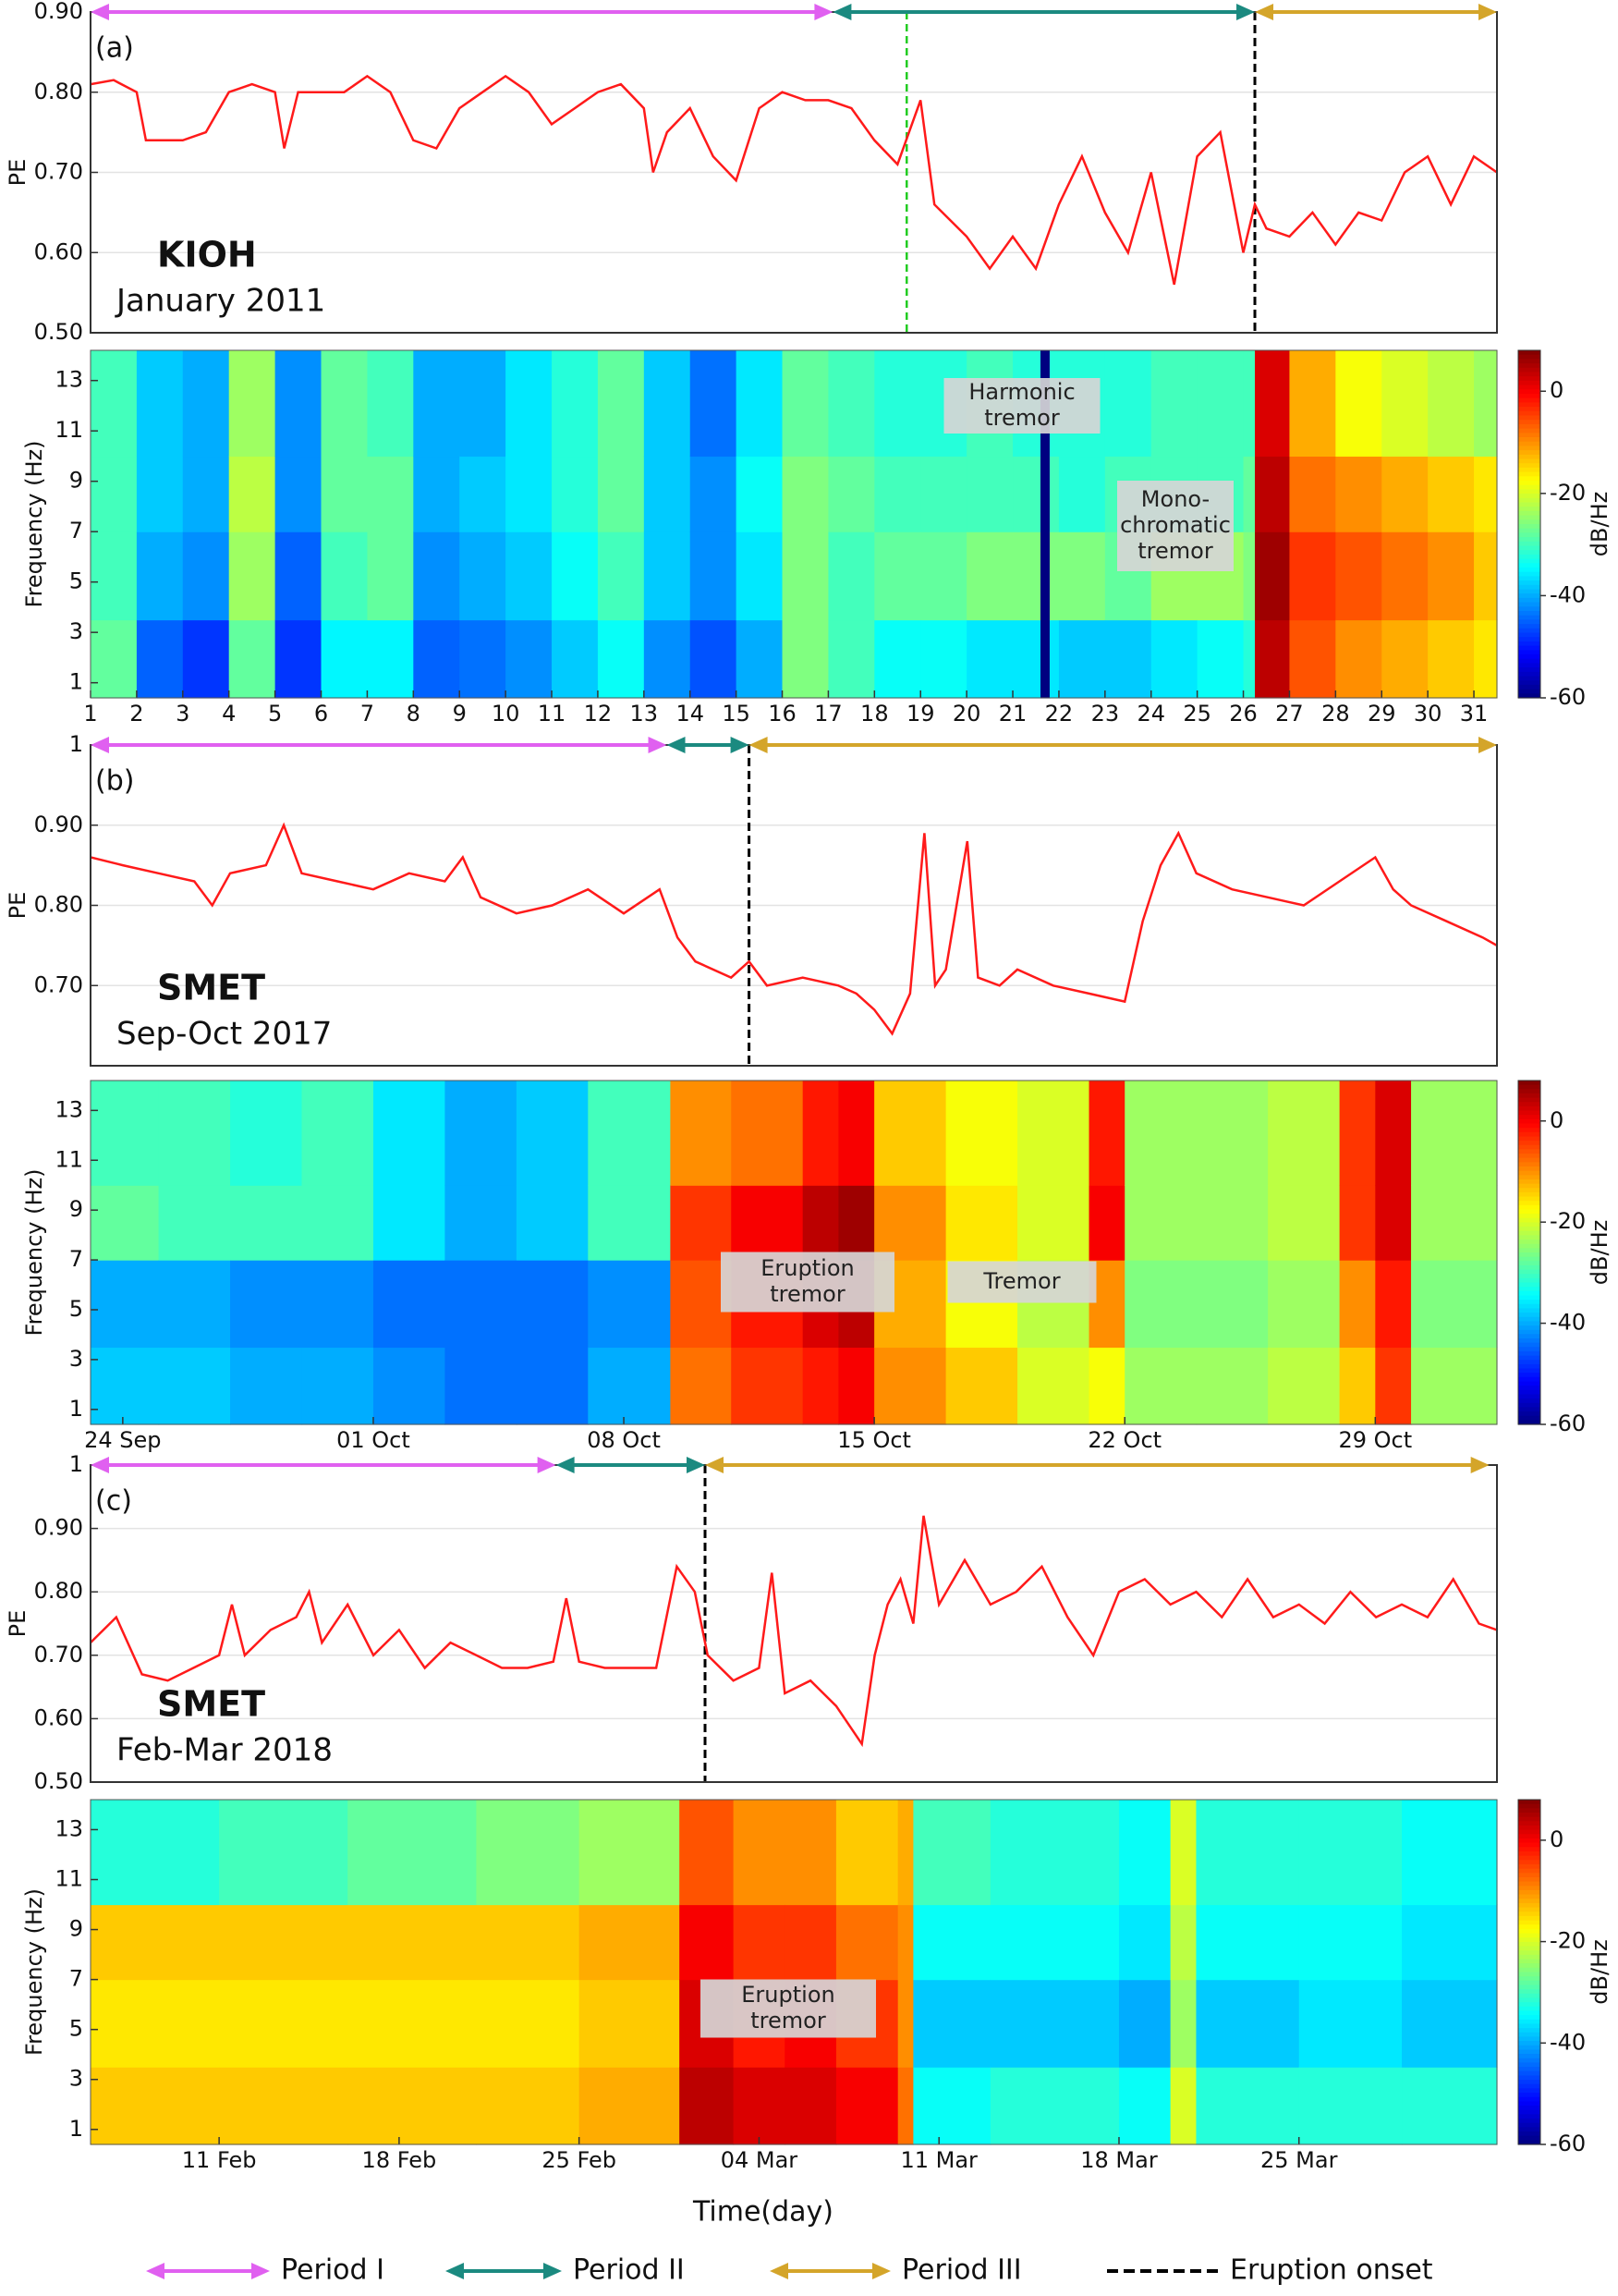 This screenshot has height=2296, width=1618. Describe the element at coordinates (624, 1440) in the screenshot. I see `x-tick-label: 08 Oct` at that location.